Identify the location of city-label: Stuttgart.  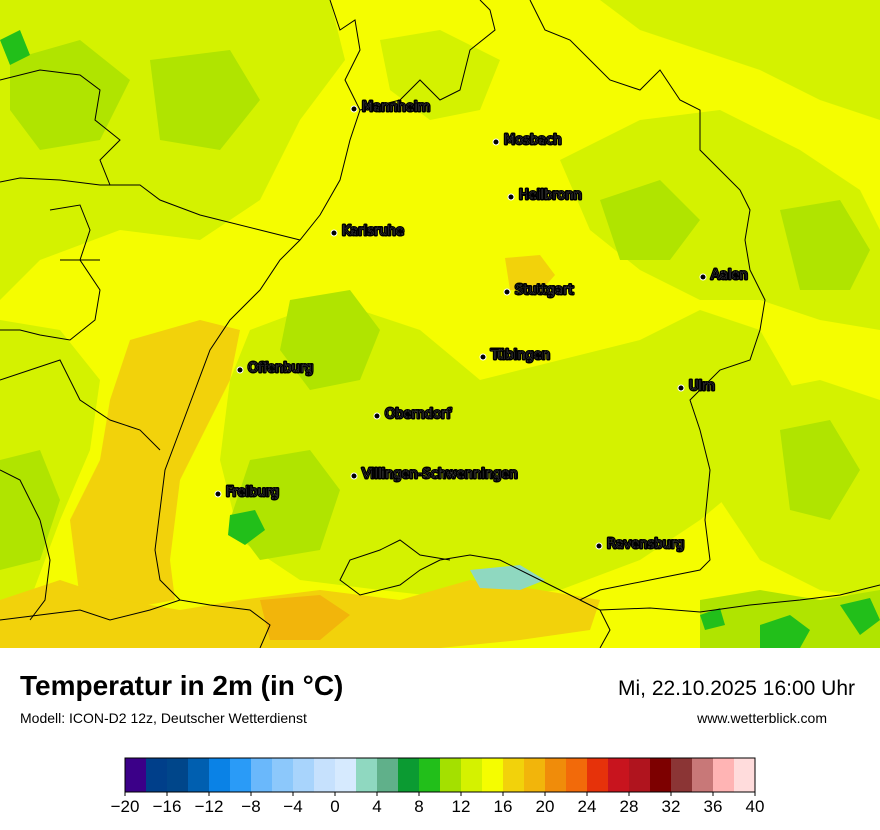
(544, 290).